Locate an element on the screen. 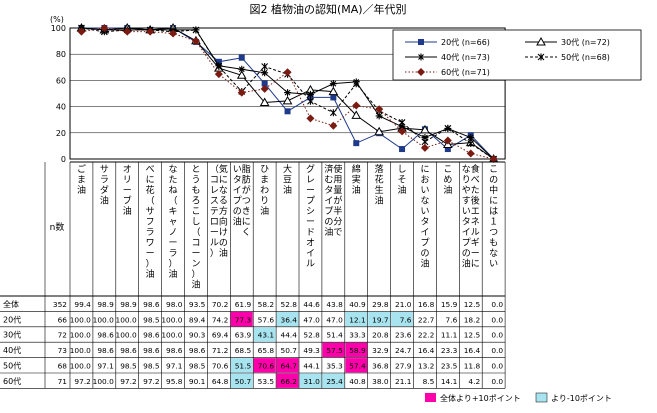 Image resolution: width=657 pixels, height=413 pixels. category-label: この中には１つもない is located at coordinates (493, 217).